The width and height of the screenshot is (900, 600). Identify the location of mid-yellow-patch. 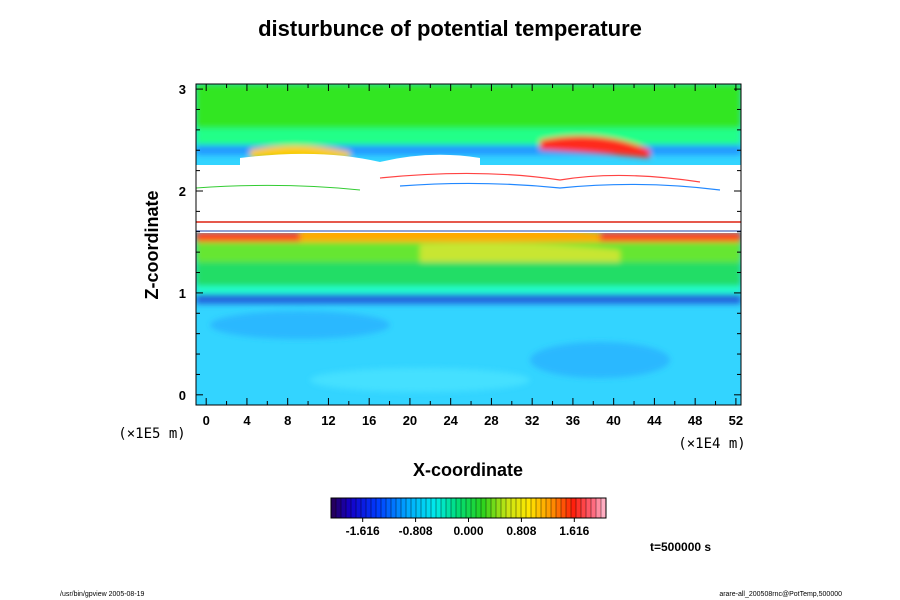
(520, 253).